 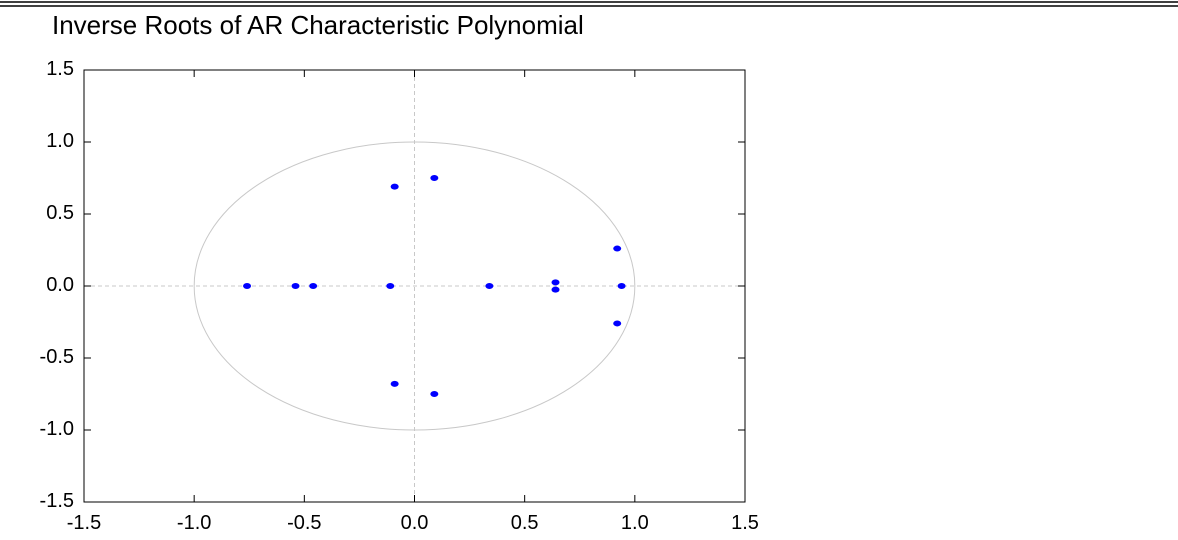 I want to click on x-tick-label: 1.0, so click(x=635, y=523).